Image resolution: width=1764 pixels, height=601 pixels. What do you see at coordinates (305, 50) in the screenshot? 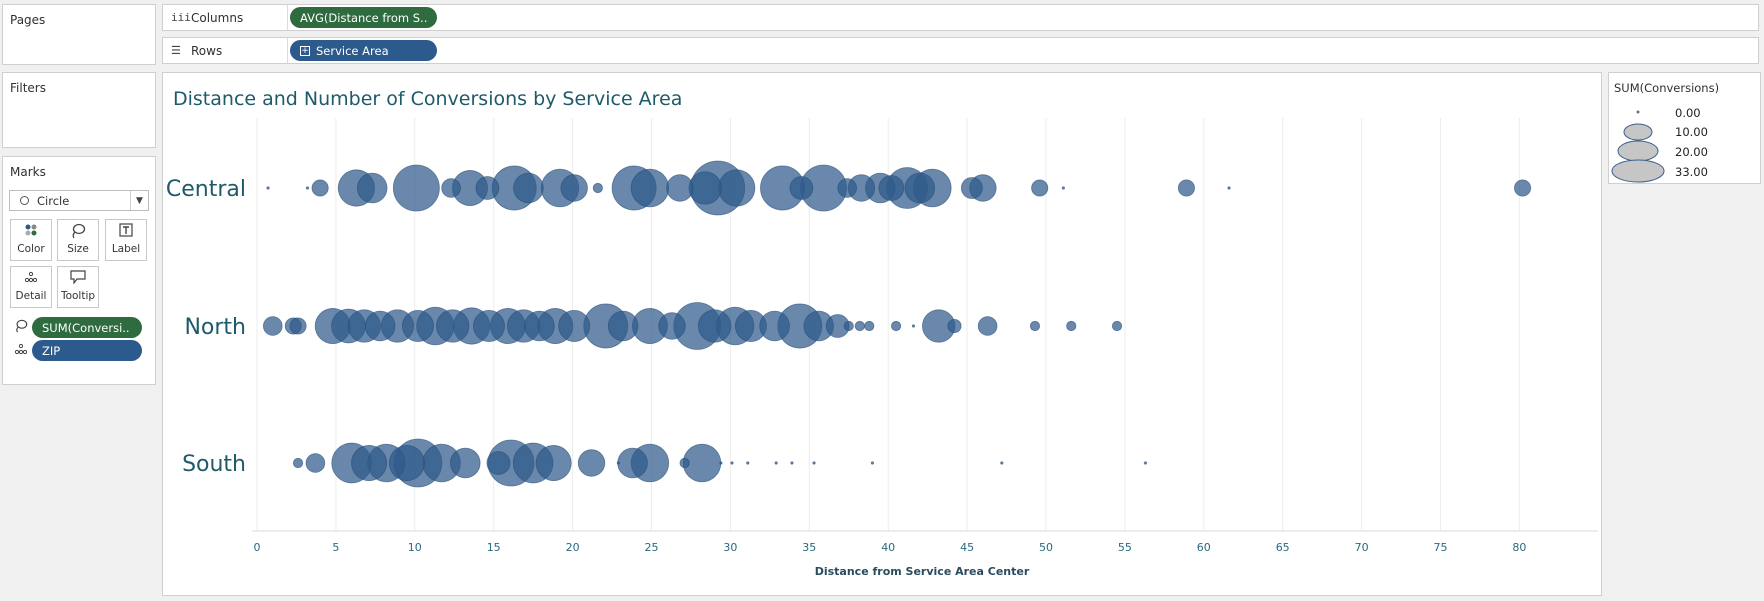
I see `expand-plus-icon: +` at bounding box center [305, 50].